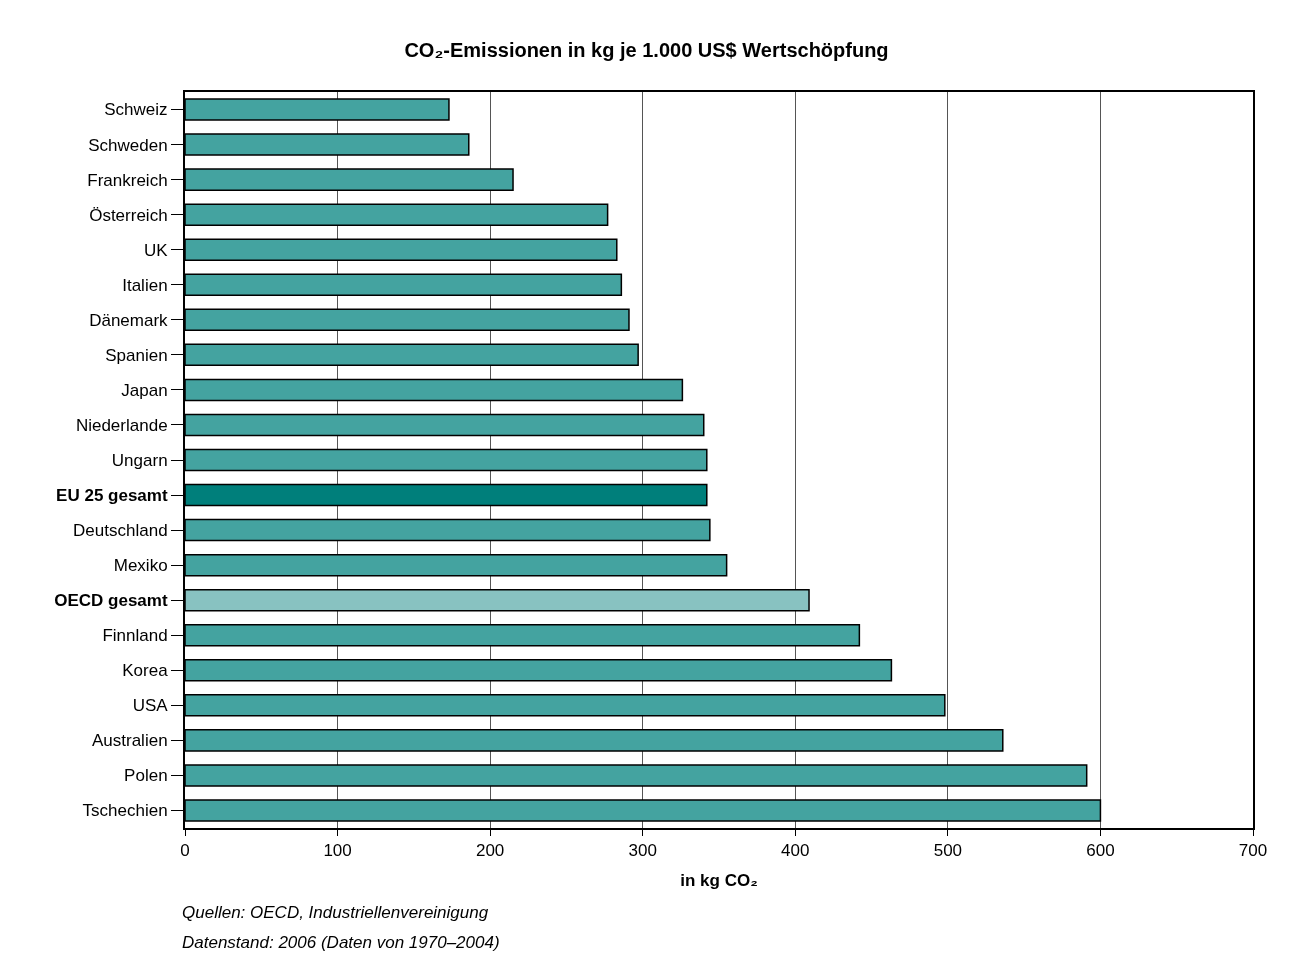 The height and width of the screenshot is (972, 1293). I want to click on x-axis-title: in kg CO₂, so click(719, 881).